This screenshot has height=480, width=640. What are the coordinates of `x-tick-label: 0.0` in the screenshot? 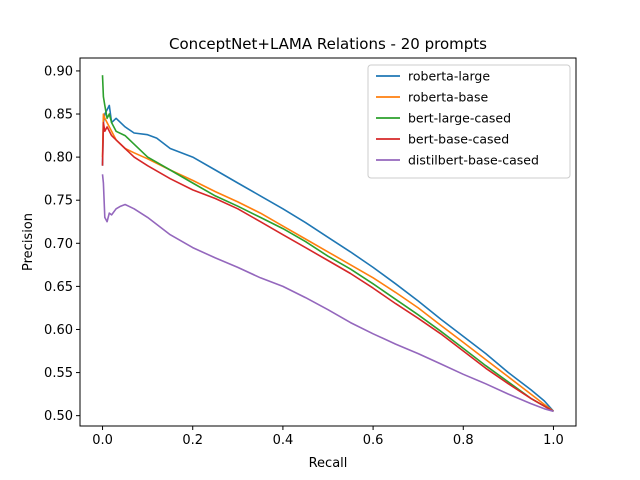 It's located at (102, 440).